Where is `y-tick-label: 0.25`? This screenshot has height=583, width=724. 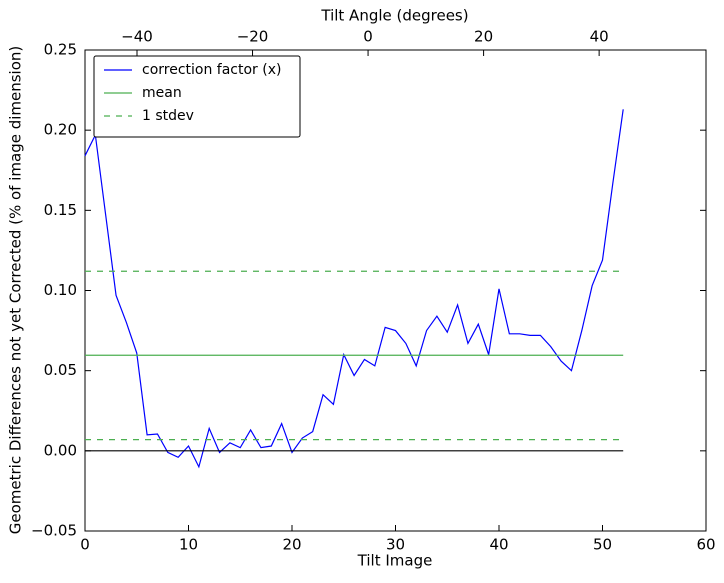
y-tick-label: 0.25 is located at coordinates (60, 50).